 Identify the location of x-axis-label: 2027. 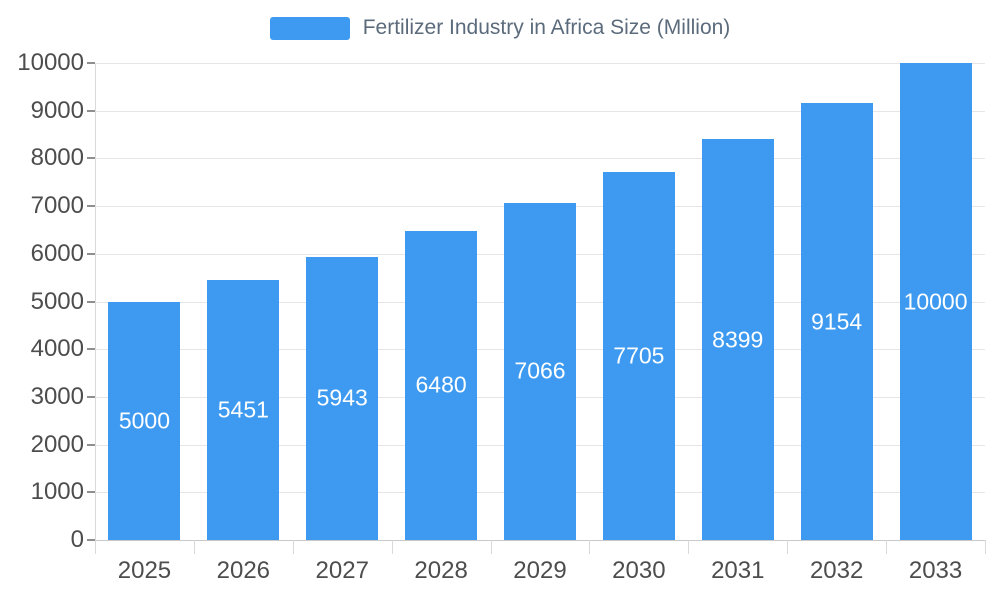
(342, 570).